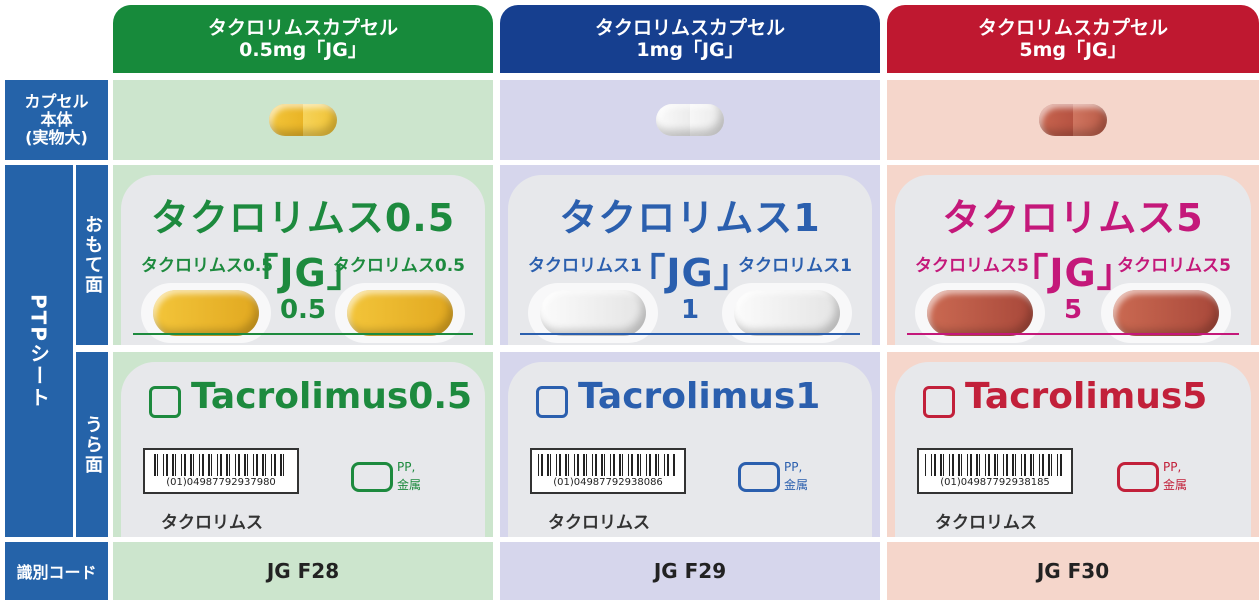 This screenshot has height=602, width=1259. I want to click on recycle-text: 金属, so click(409, 485).